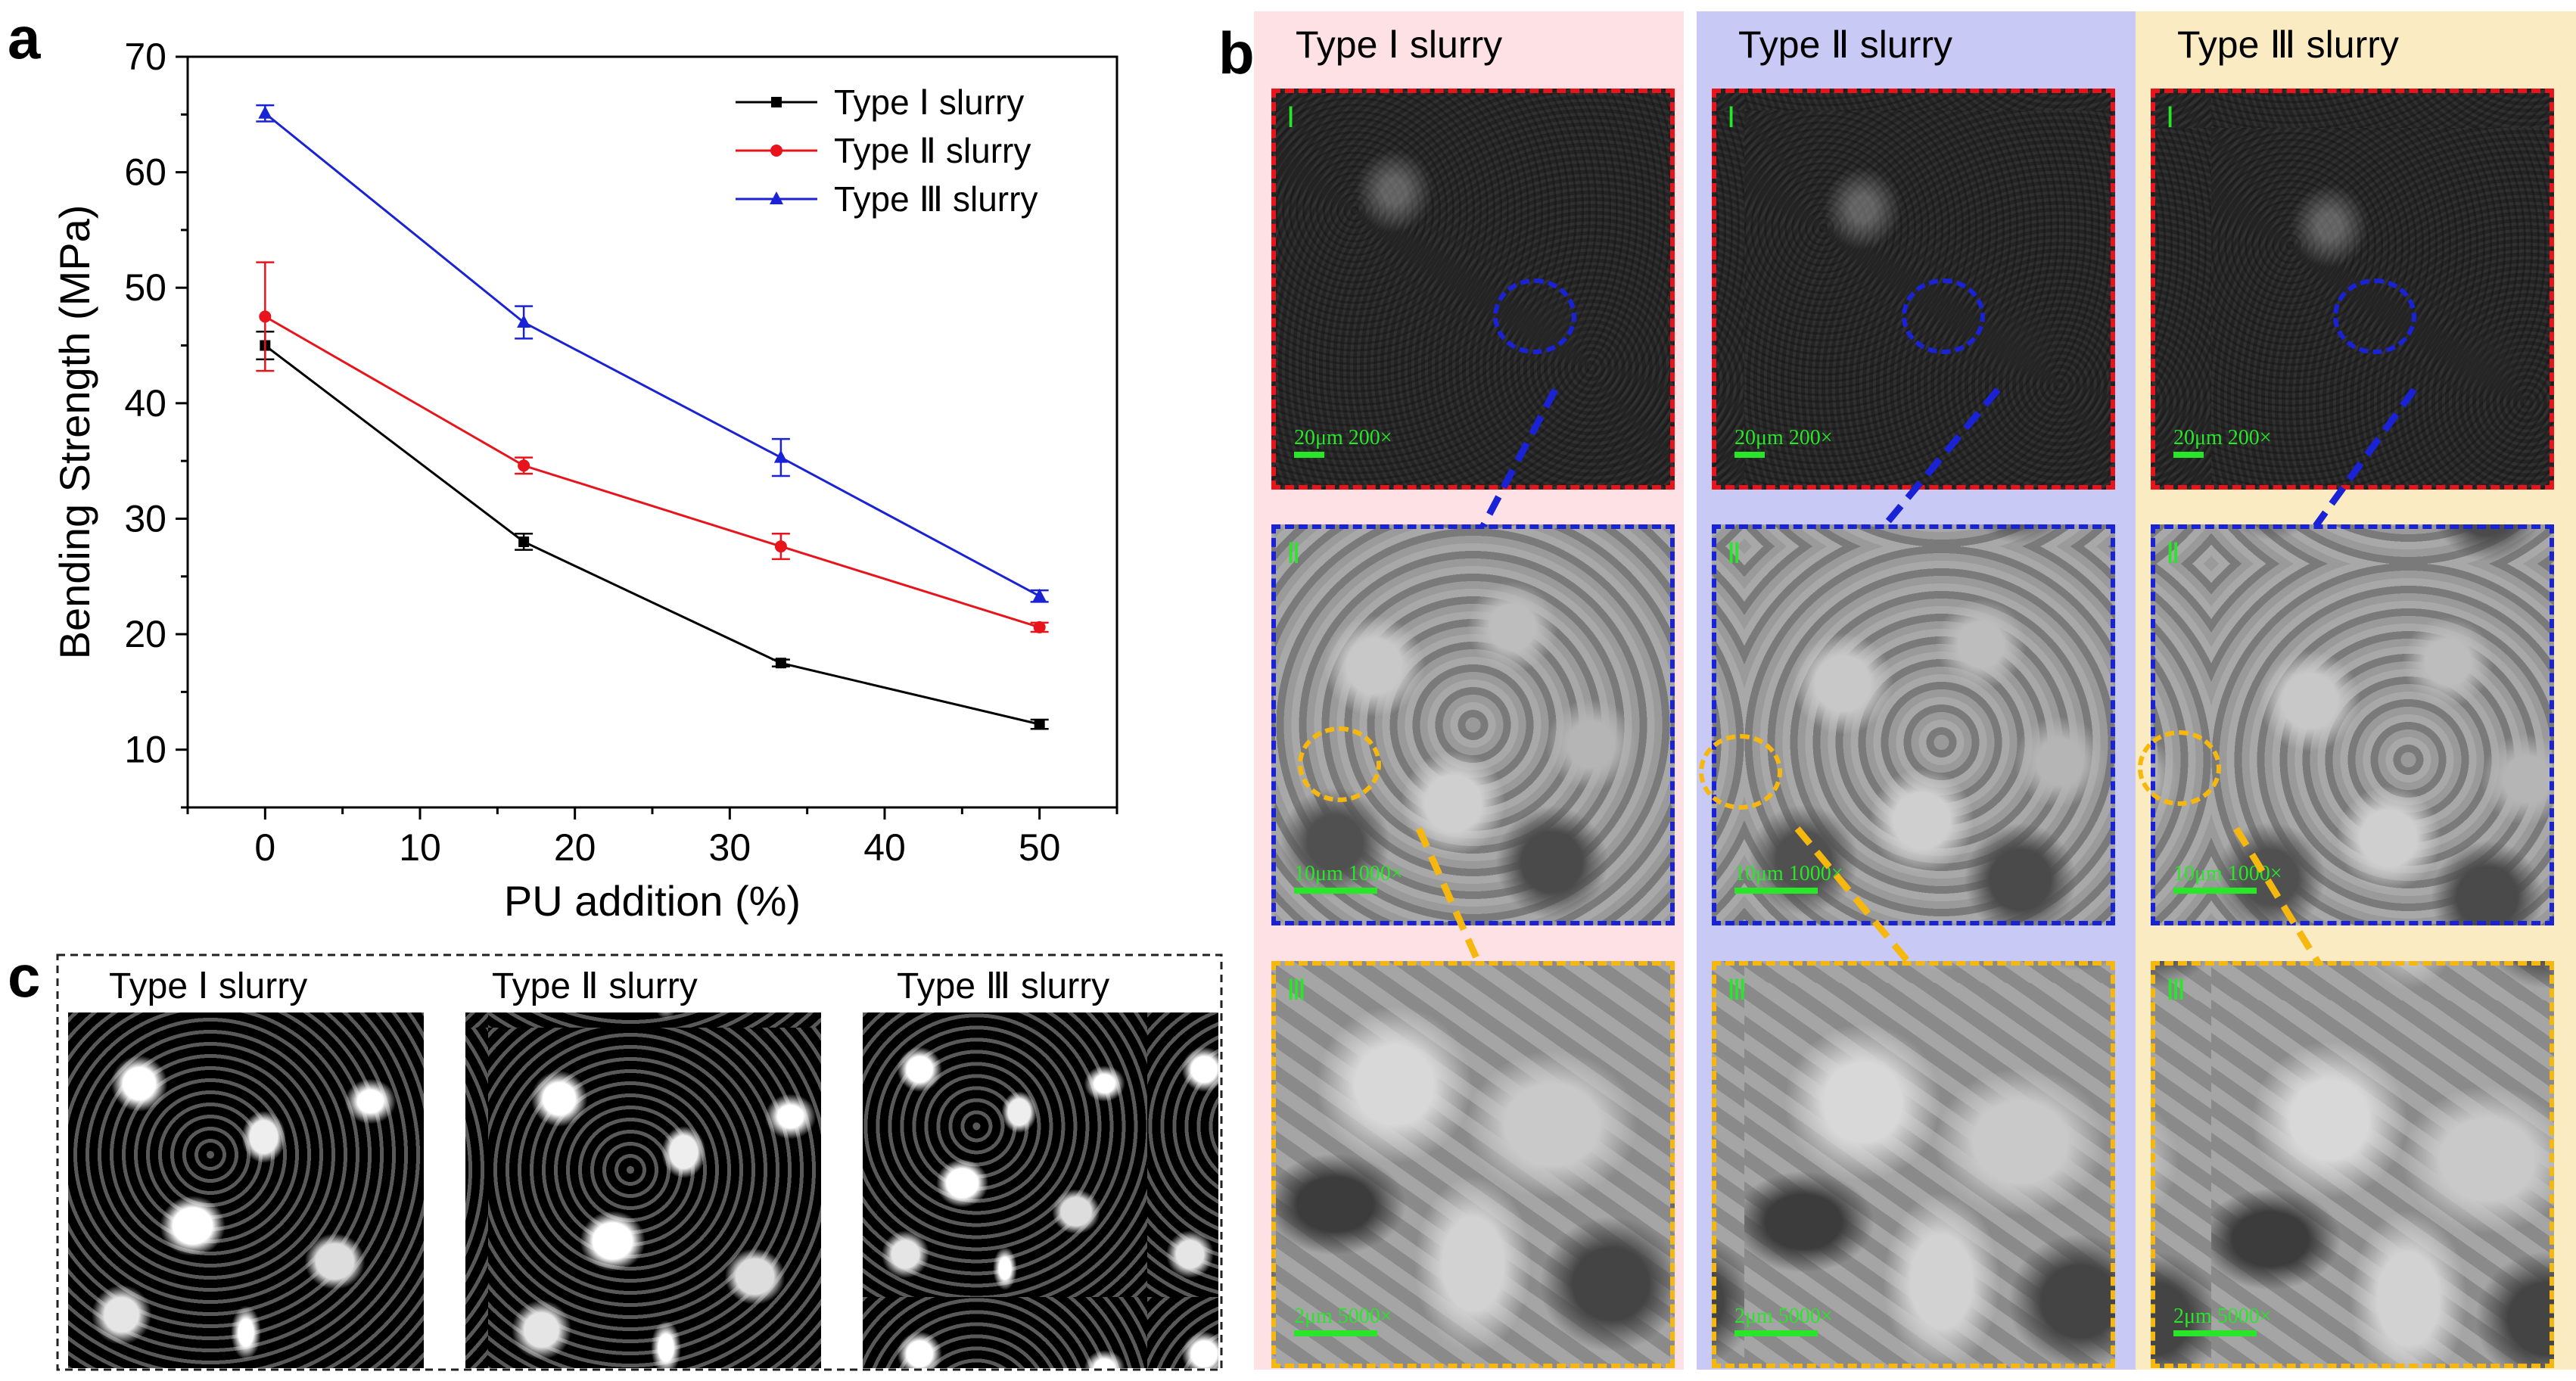 The height and width of the screenshot is (1381, 2576). Describe the element at coordinates (1914, 1164) in the screenshot. I see `sem-image-type-2-row-3: Ⅲ 2μm 5000×` at that location.